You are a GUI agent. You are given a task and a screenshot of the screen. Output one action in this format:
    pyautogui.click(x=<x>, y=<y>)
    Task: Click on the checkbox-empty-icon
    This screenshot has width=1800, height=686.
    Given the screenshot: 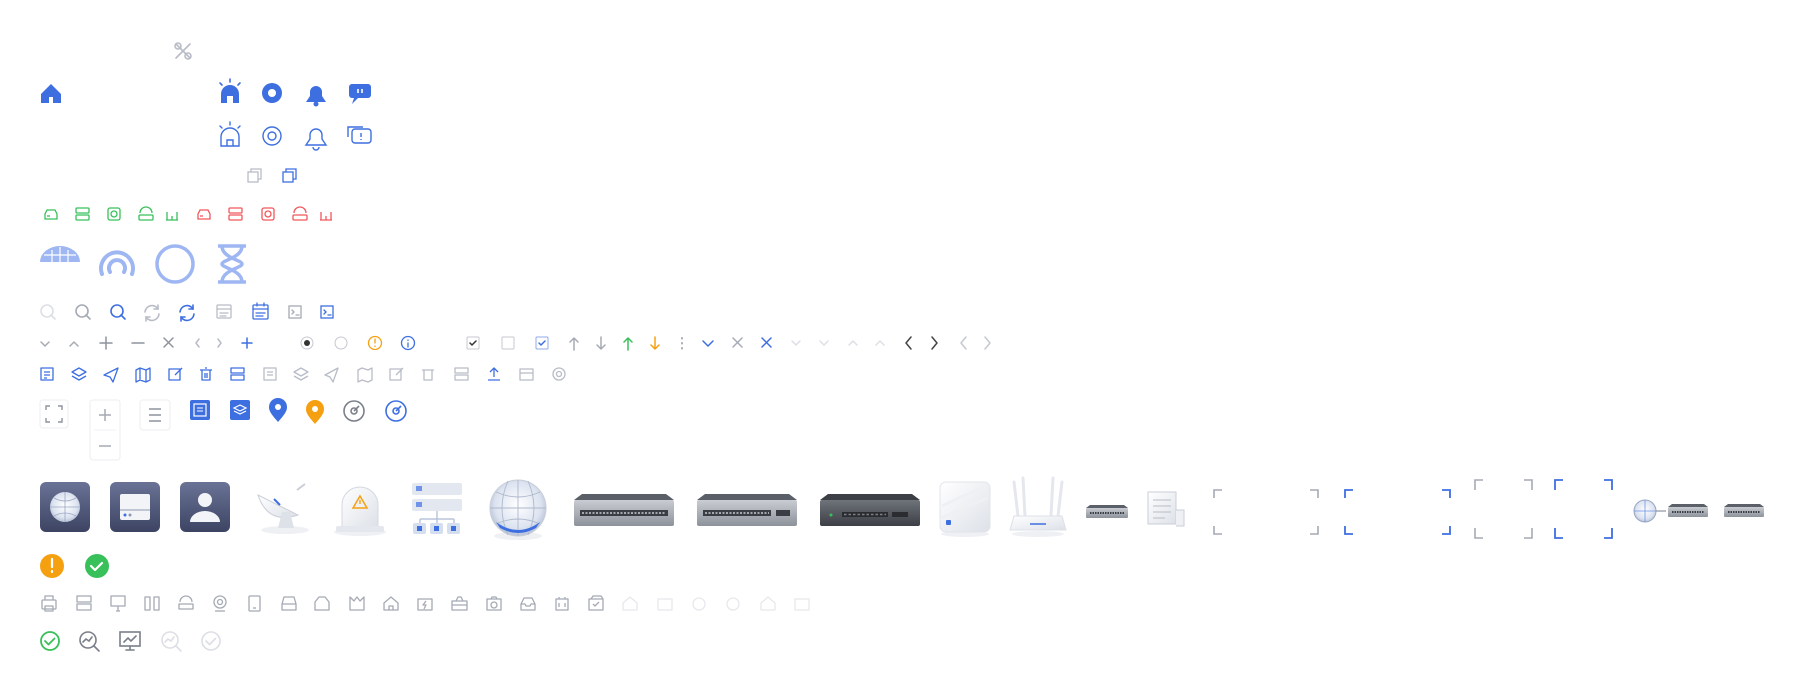 What is the action you would take?
    pyautogui.click(x=508, y=343)
    